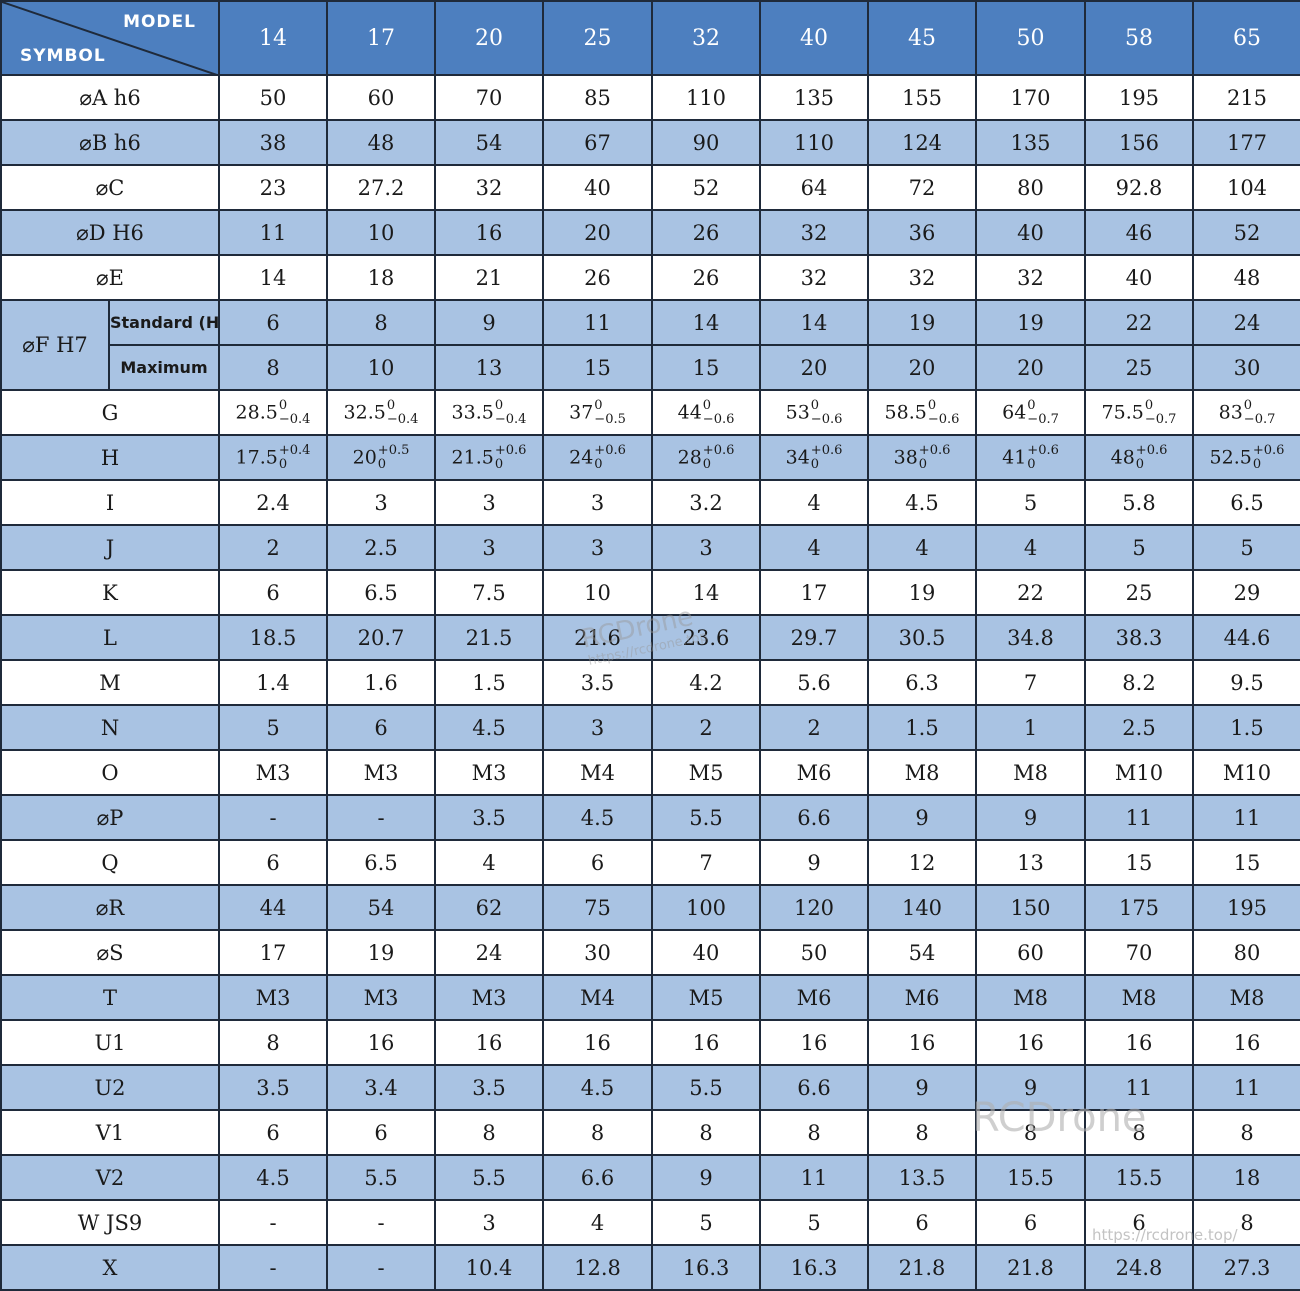  I want to click on tolerance-value: 37 0 −0.5, so click(597, 412).